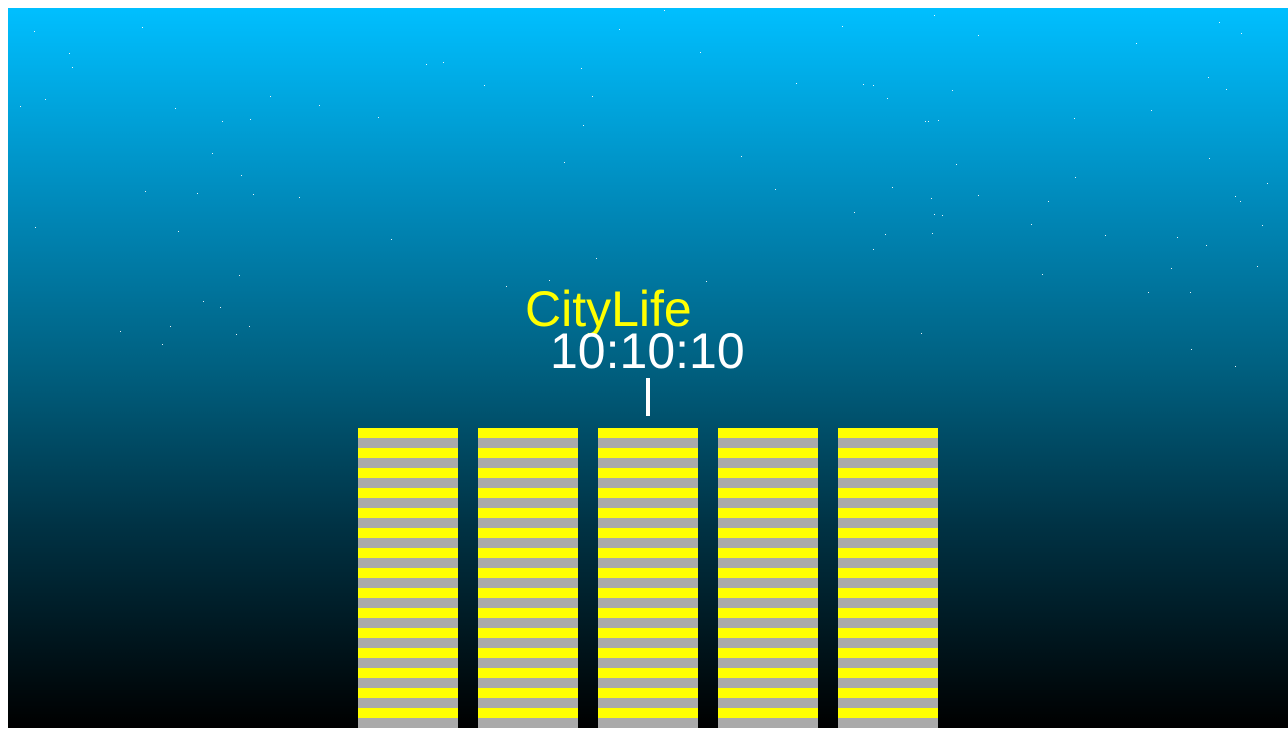  What do you see at coordinates (608, 309) in the screenshot?
I see `game-title: CityLife` at bounding box center [608, 309].